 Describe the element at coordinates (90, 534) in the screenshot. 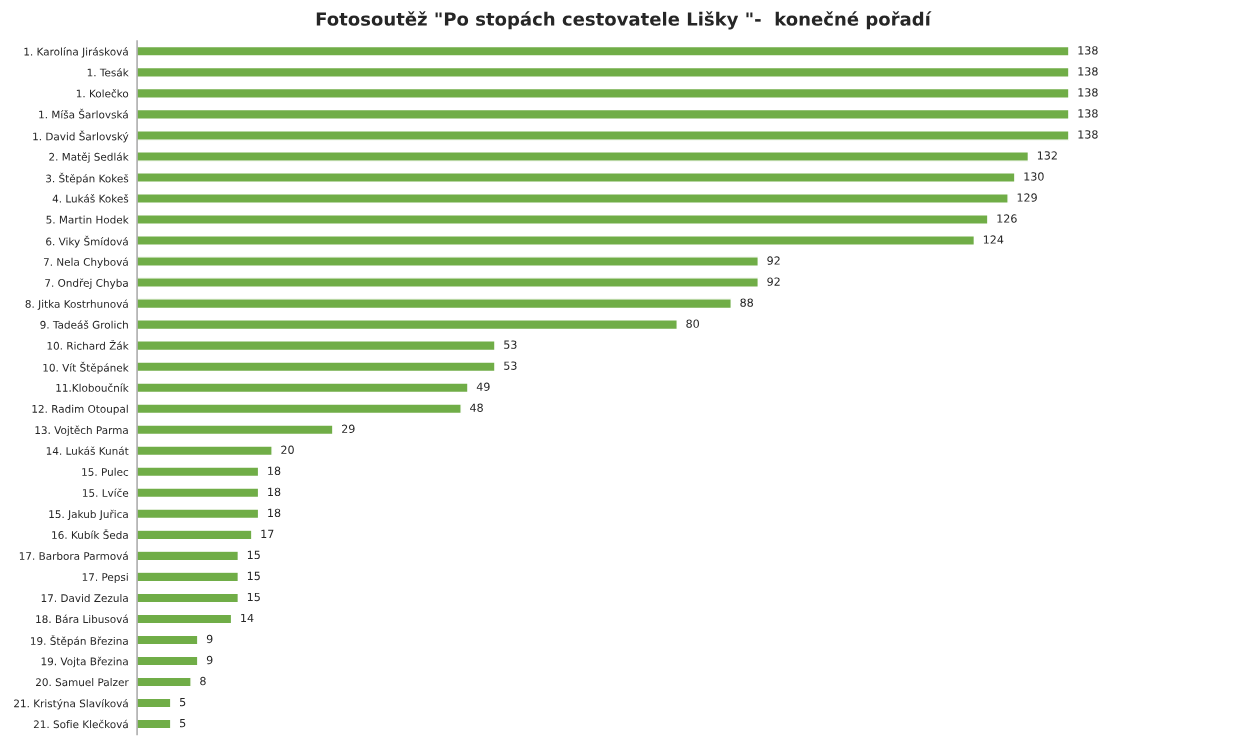

I see `y-tick-label: 16. Kubík Šeda` at that location.